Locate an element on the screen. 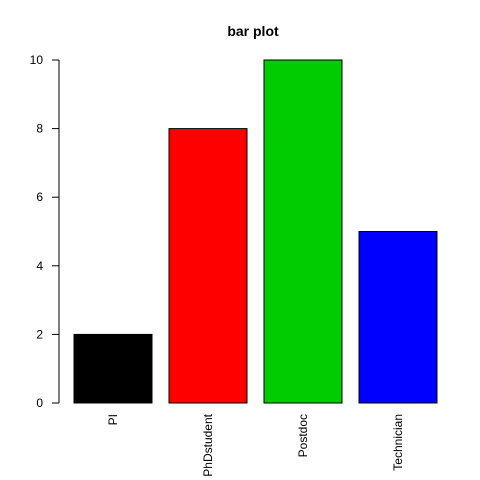 The width and height of the screenshot is (480, 480). y-tick-label: 2 is located at coordinates (39, 334).